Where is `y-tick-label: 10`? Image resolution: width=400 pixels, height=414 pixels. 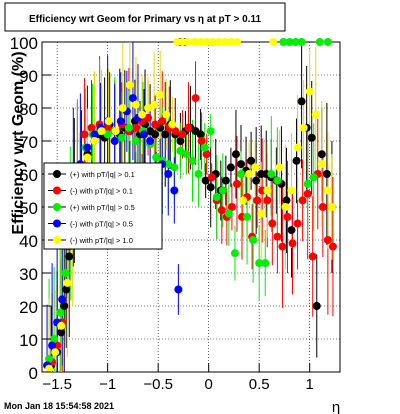
y-tick-label: 10 is located at coordinates (28, 340).